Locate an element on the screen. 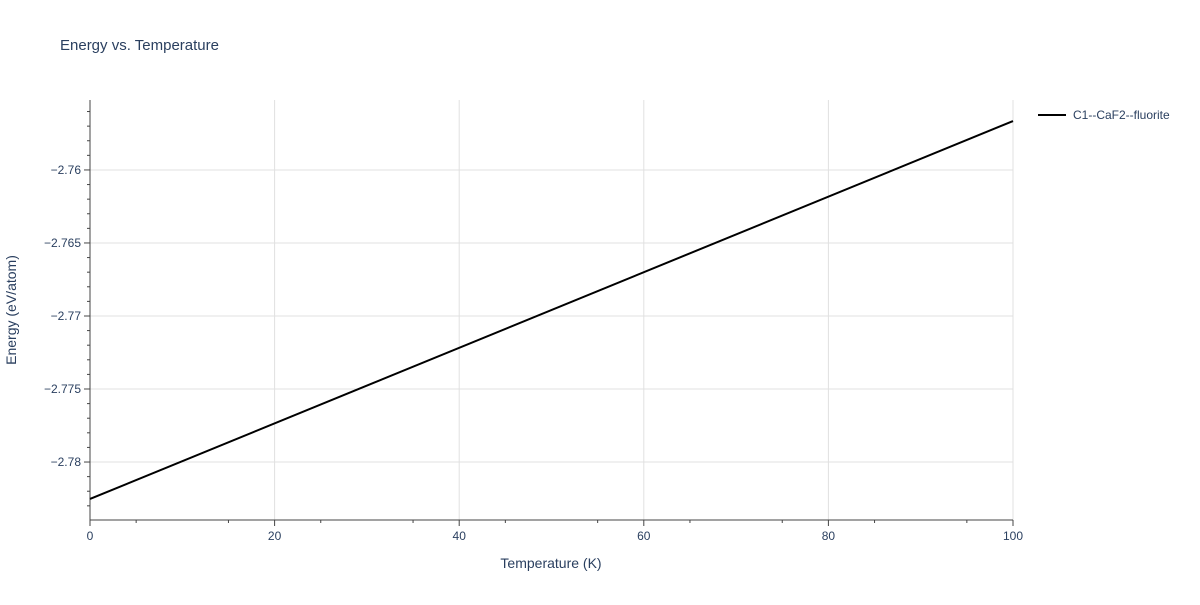  y-tick-label: −2.76 is located at coordinates (66, 170).